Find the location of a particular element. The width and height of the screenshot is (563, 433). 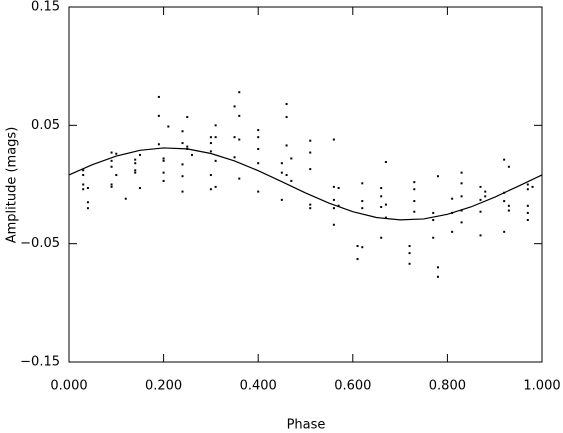

x-tick-label: 0.800 is located at coordinates (447, 386).